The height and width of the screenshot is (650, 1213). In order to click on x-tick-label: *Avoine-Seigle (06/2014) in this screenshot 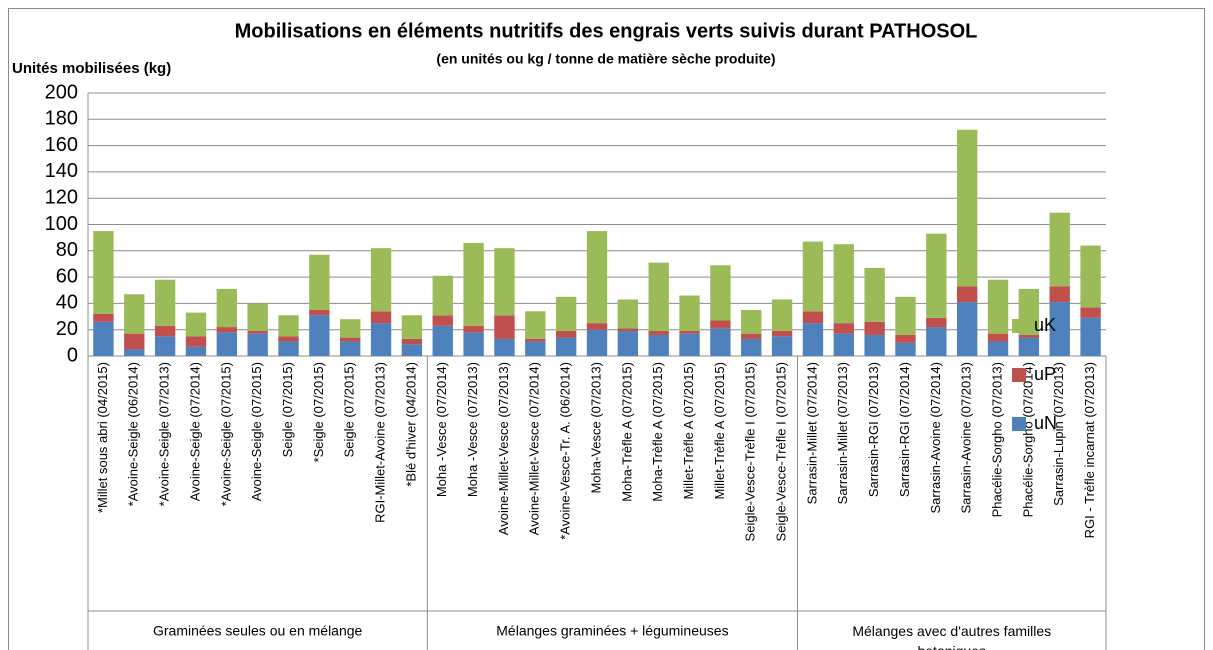, I will do `click(133, 434)`.